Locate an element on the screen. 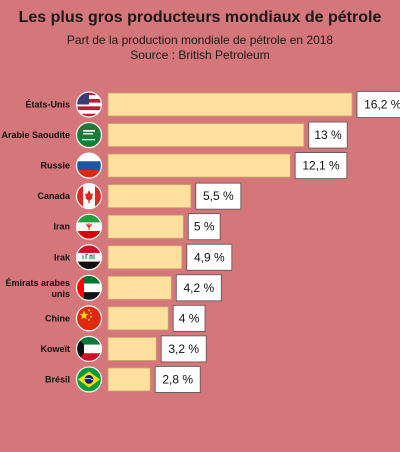 This screenshot has height=452, width=400. bar-row: Koweït 3,2 % is located at coordinates (123, 349).